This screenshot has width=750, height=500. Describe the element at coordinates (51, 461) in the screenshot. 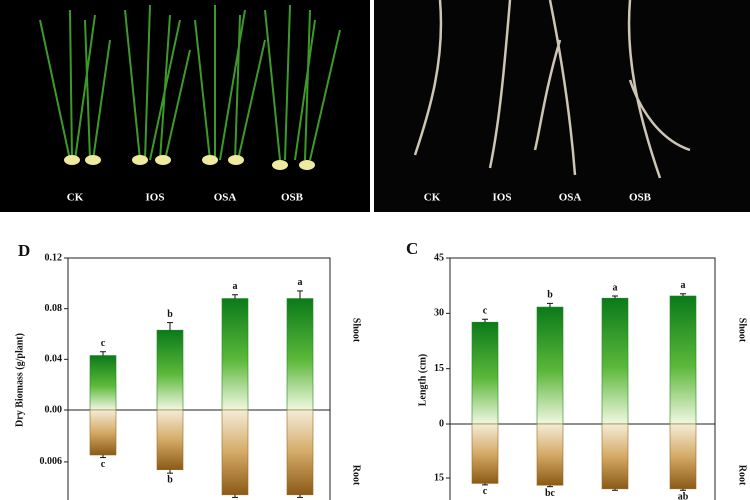

I see `y2-tick-label: 0.006` at that location.